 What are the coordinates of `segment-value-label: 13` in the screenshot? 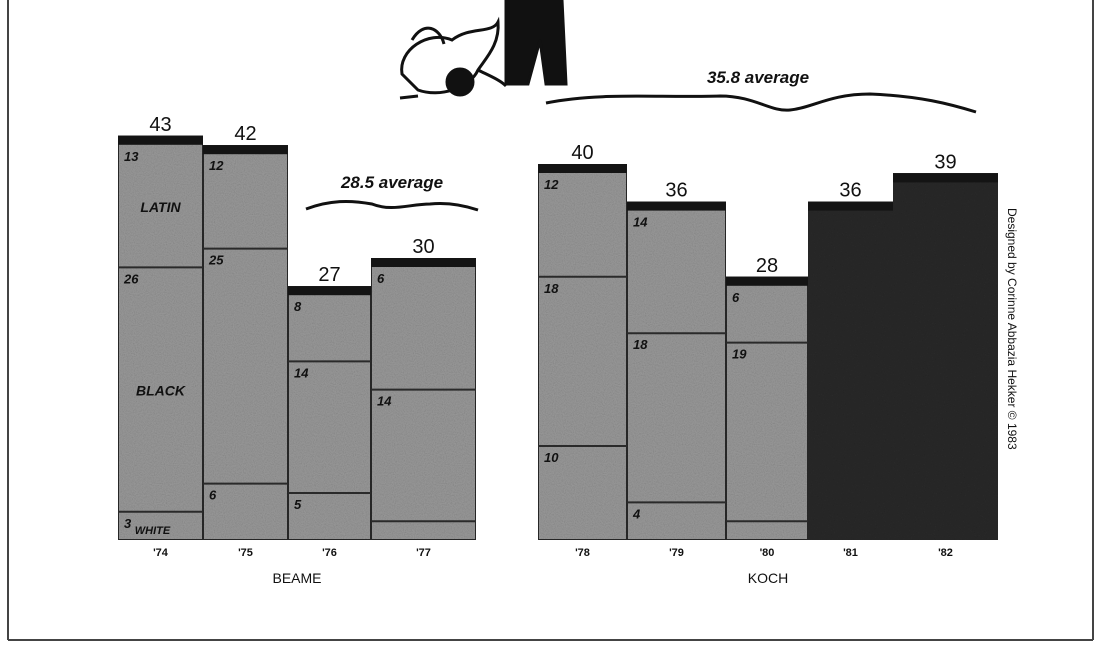 It's located at (131, 156).